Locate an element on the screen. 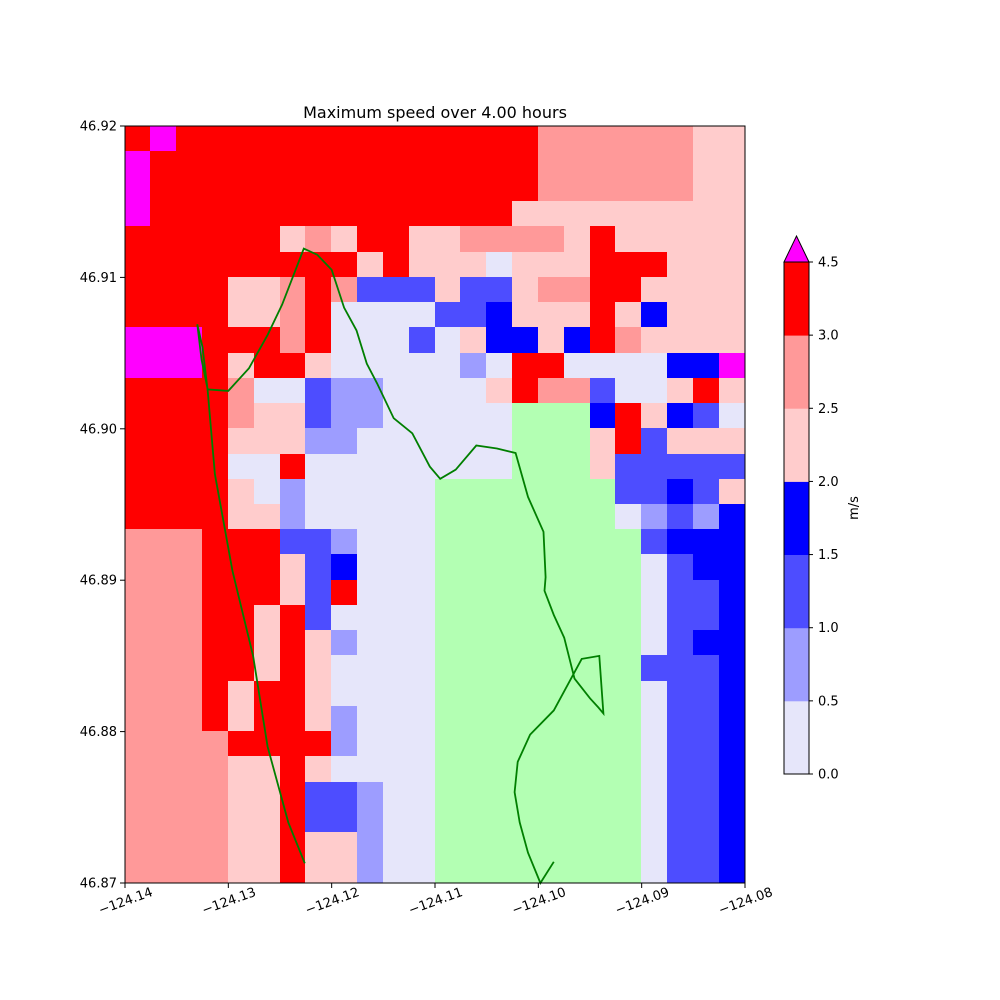 The width and height of the screenshot is (1000, 1000). colorbar-label: m/s is located at coordinates (854, 508).